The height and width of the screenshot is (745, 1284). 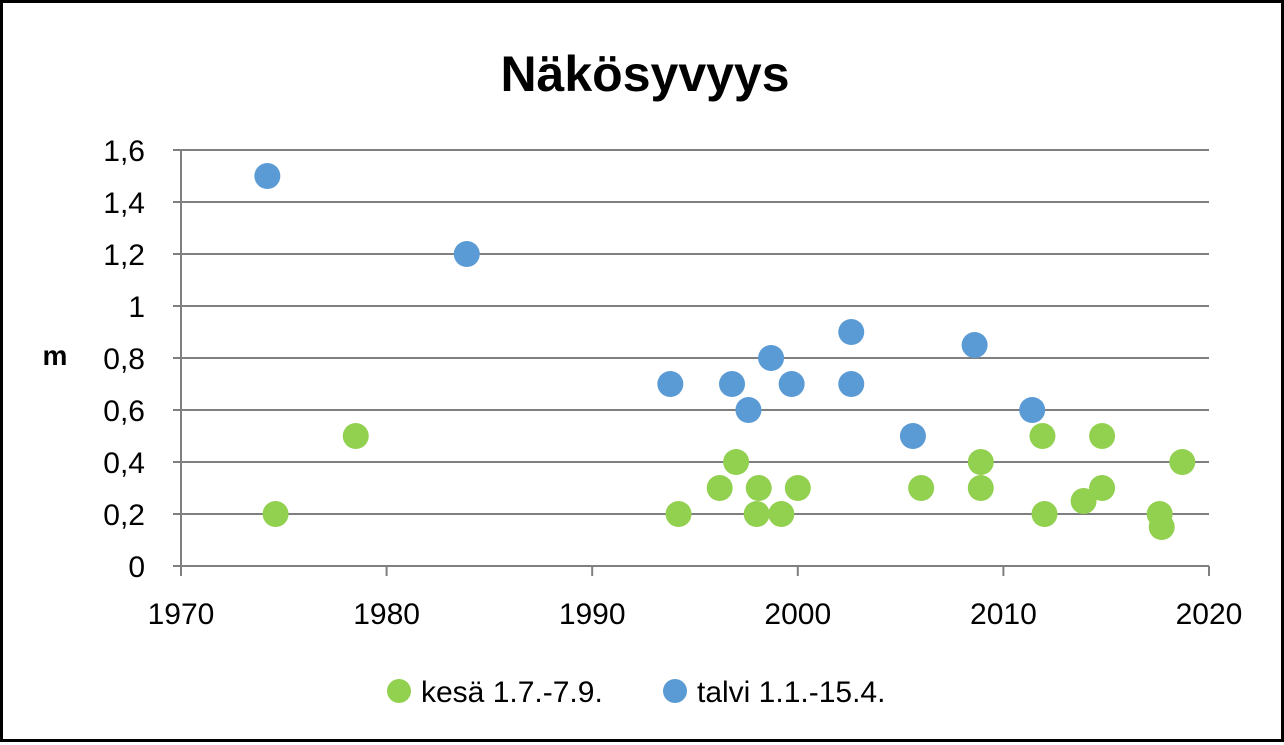 What do you see at coordinates (124, 255) in the screenshot?
I see `y-tick-label: 1,2` at bounding box center [124, 255].